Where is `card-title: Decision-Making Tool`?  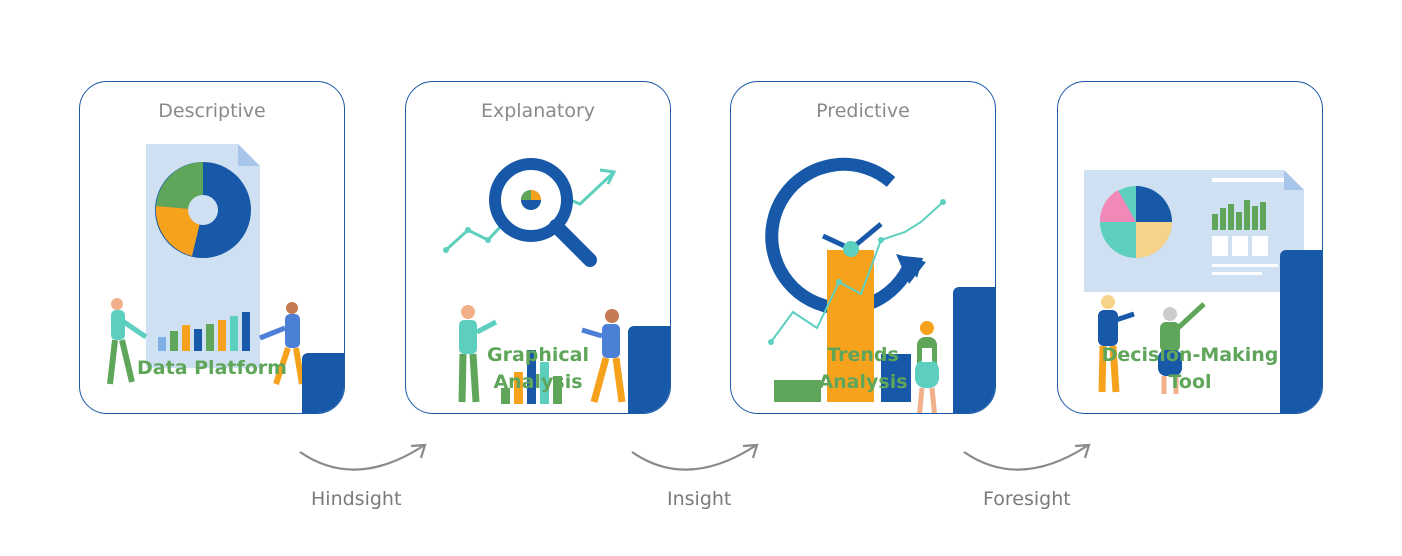
card-title: Decision-Making Tool is located at coordinates (1190, 369).